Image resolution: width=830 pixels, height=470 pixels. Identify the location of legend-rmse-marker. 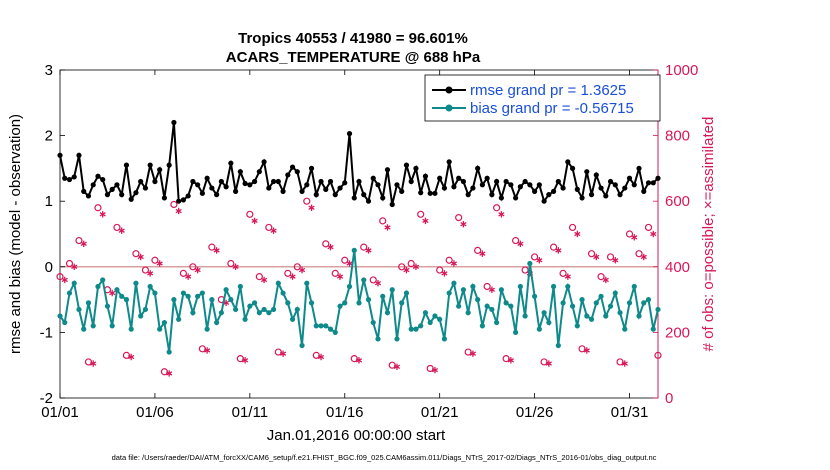
(449, 90).